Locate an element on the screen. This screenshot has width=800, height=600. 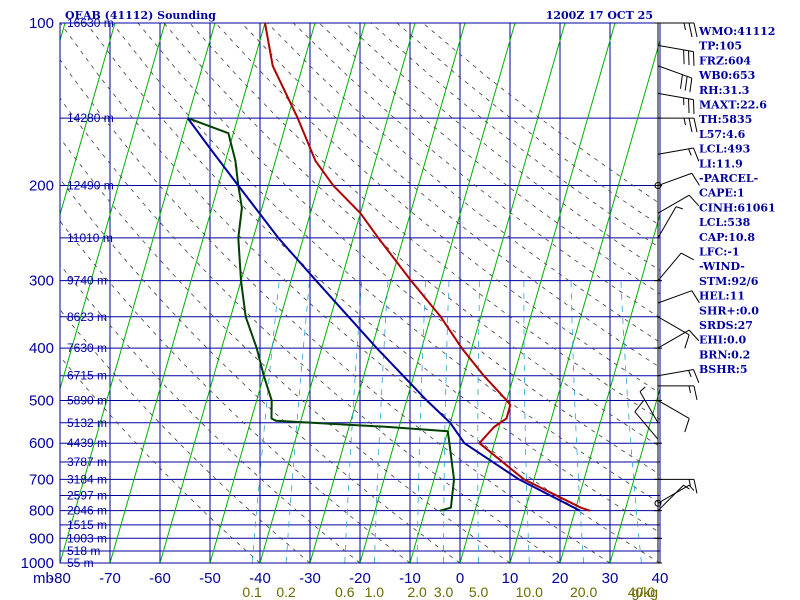
stat-line: TP:105 is located at coordinates (720, 46).